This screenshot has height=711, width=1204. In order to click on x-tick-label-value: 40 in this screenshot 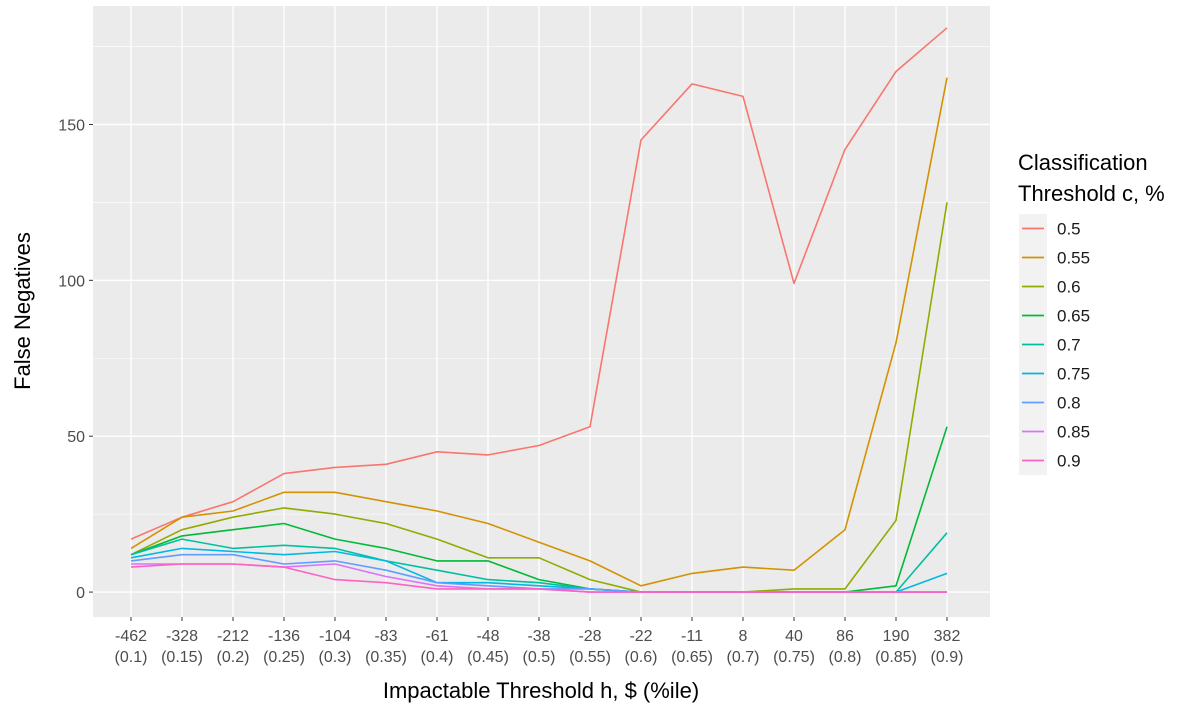, I will do `click(794, 636)`.